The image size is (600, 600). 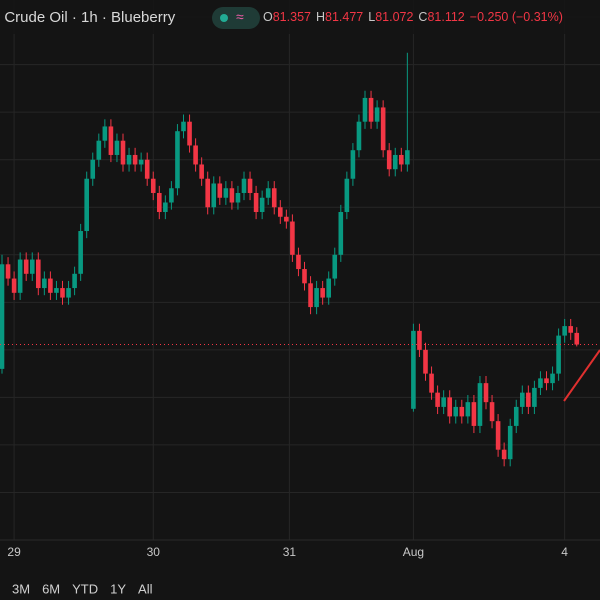 What do you see at coordinates (564, 552) in the screenshot?
I see `x-tick-label: 4` at bounding box center [564, 552].